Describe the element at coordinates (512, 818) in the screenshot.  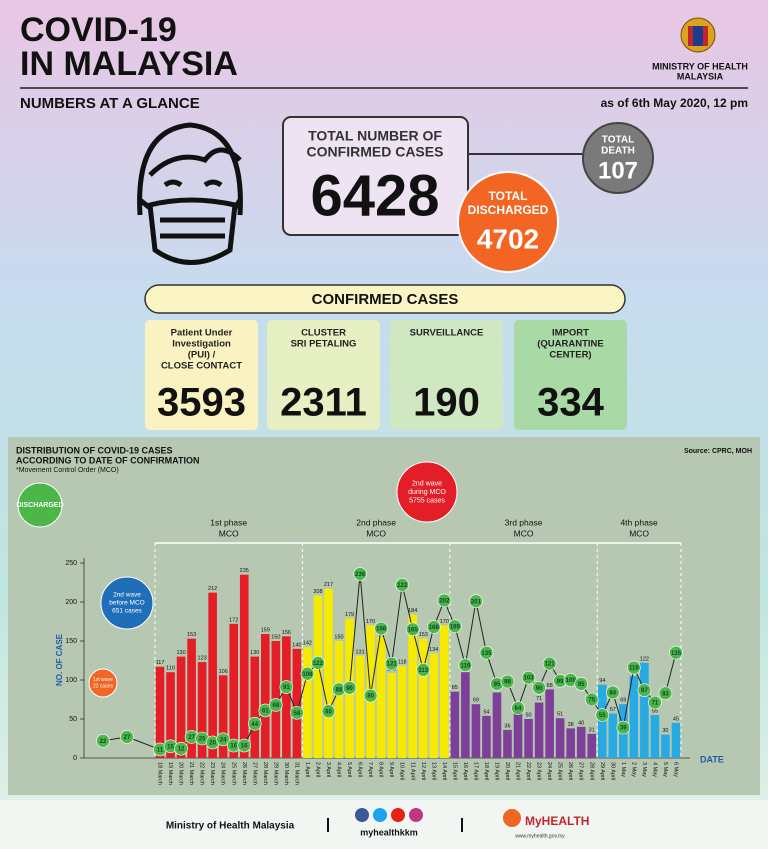
I see `brand-icon` at that location.